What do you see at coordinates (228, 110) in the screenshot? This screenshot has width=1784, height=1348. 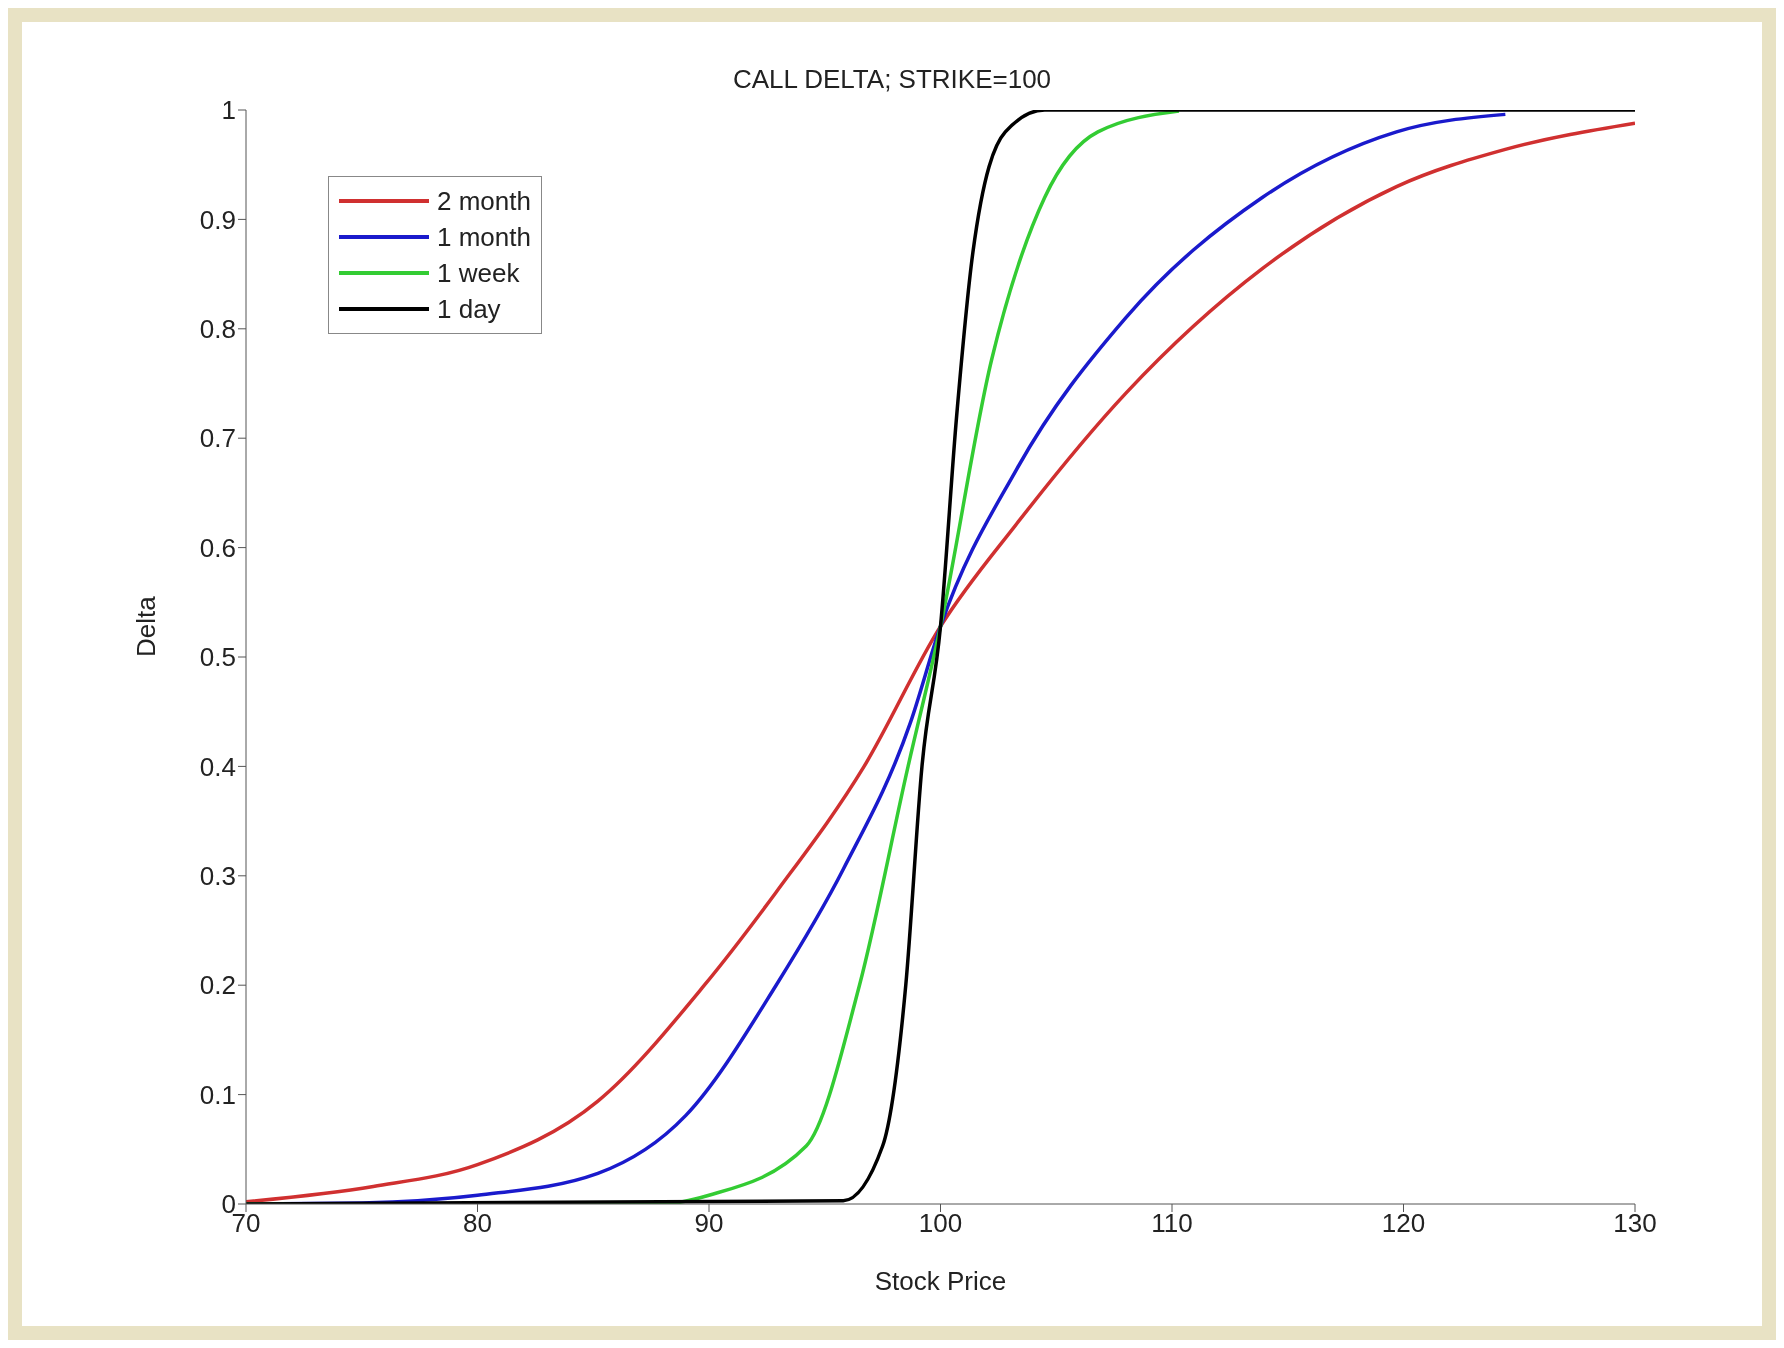 I see `y-tick-label: 1` at bounding box center [228, 110].